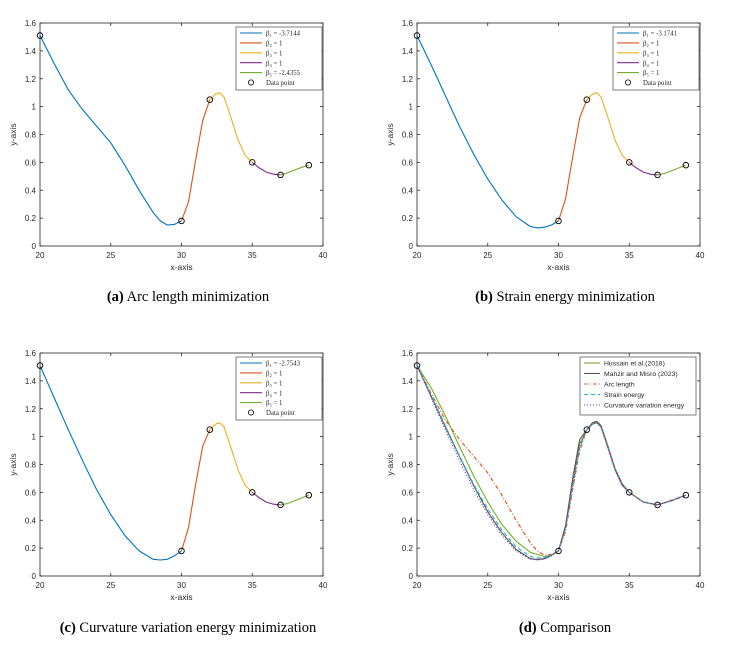 The height and width of the screenshot is (656, 753). I want to click on legend-label: β₅ = -2.4355, so click(283, 73).